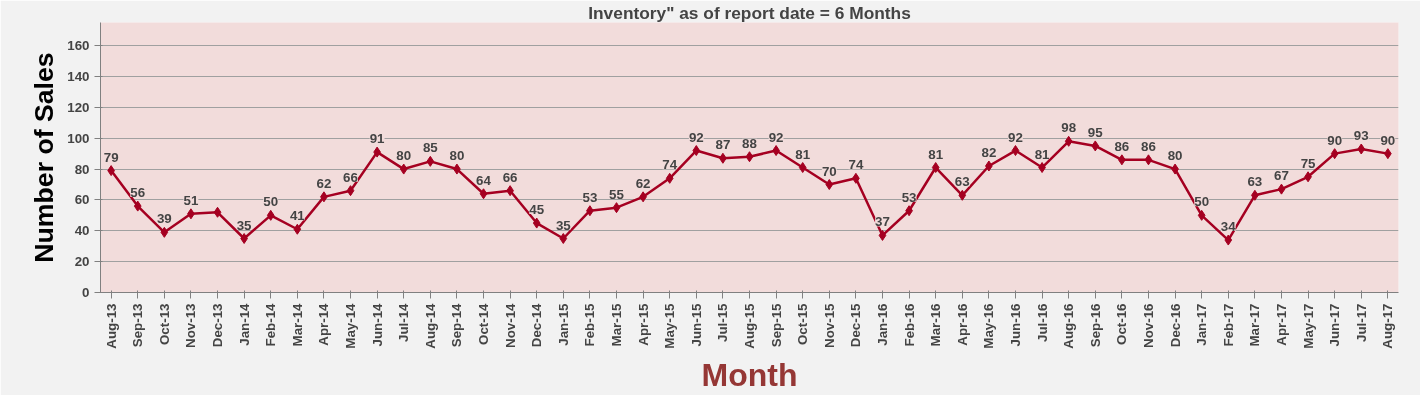  I want to click on x-tick-label: Mar-16, so click(936, 325).